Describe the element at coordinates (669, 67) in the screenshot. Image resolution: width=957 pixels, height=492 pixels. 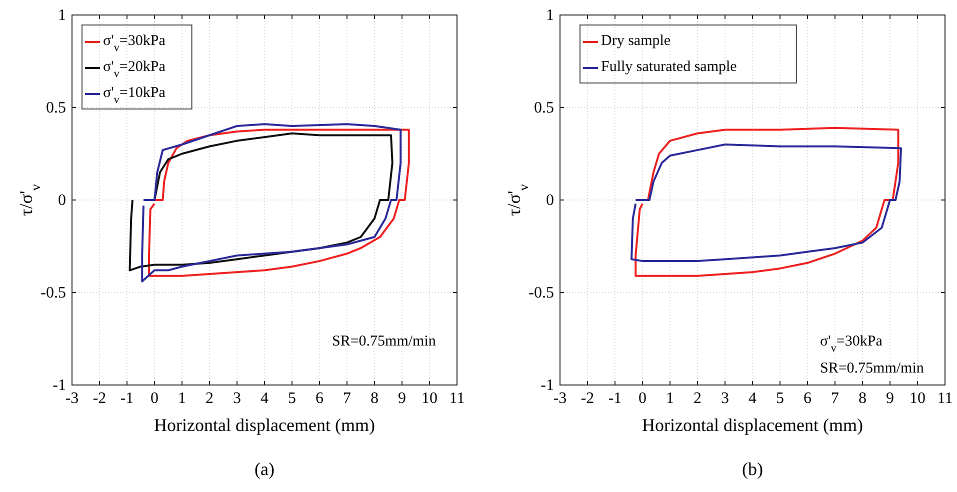
I see `legend-label: Fully saturated sample` at that location.